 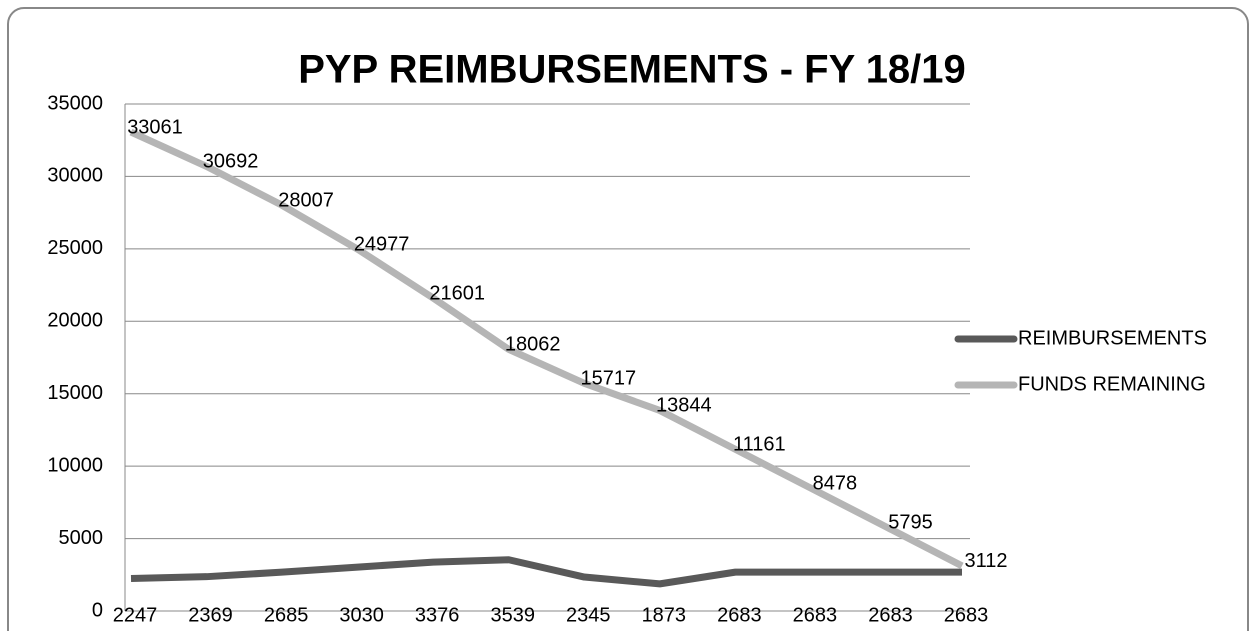 I want to click on data-label: 33061, so click(x=155, y=127).